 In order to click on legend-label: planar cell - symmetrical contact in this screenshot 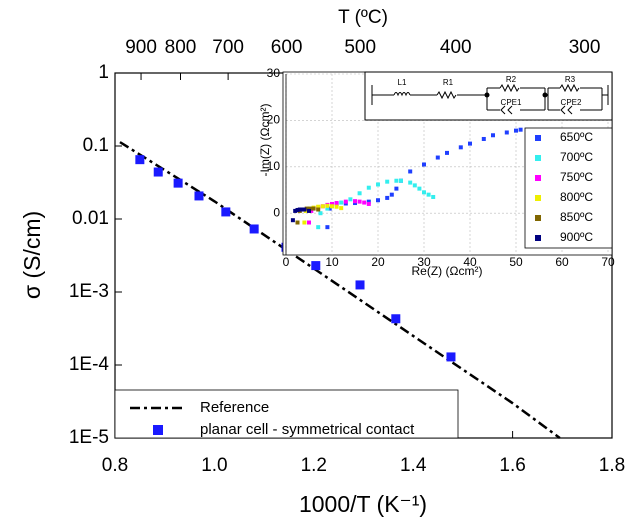, I will do `click(307, 429)`.